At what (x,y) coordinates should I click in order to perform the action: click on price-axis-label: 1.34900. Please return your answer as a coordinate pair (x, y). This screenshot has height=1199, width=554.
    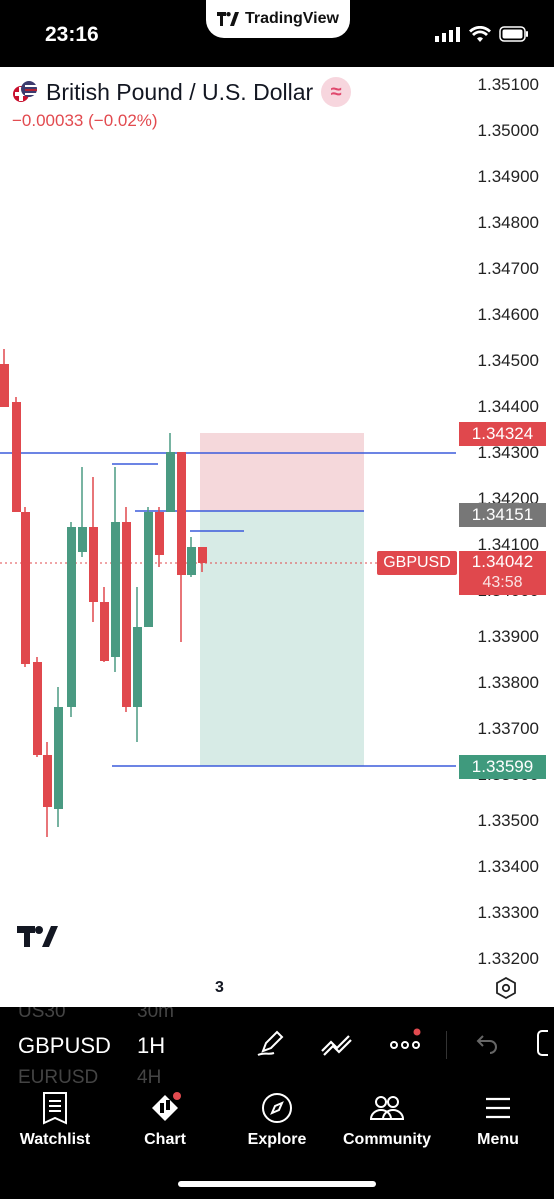
    Looking at the image, I should click on (508, 176).